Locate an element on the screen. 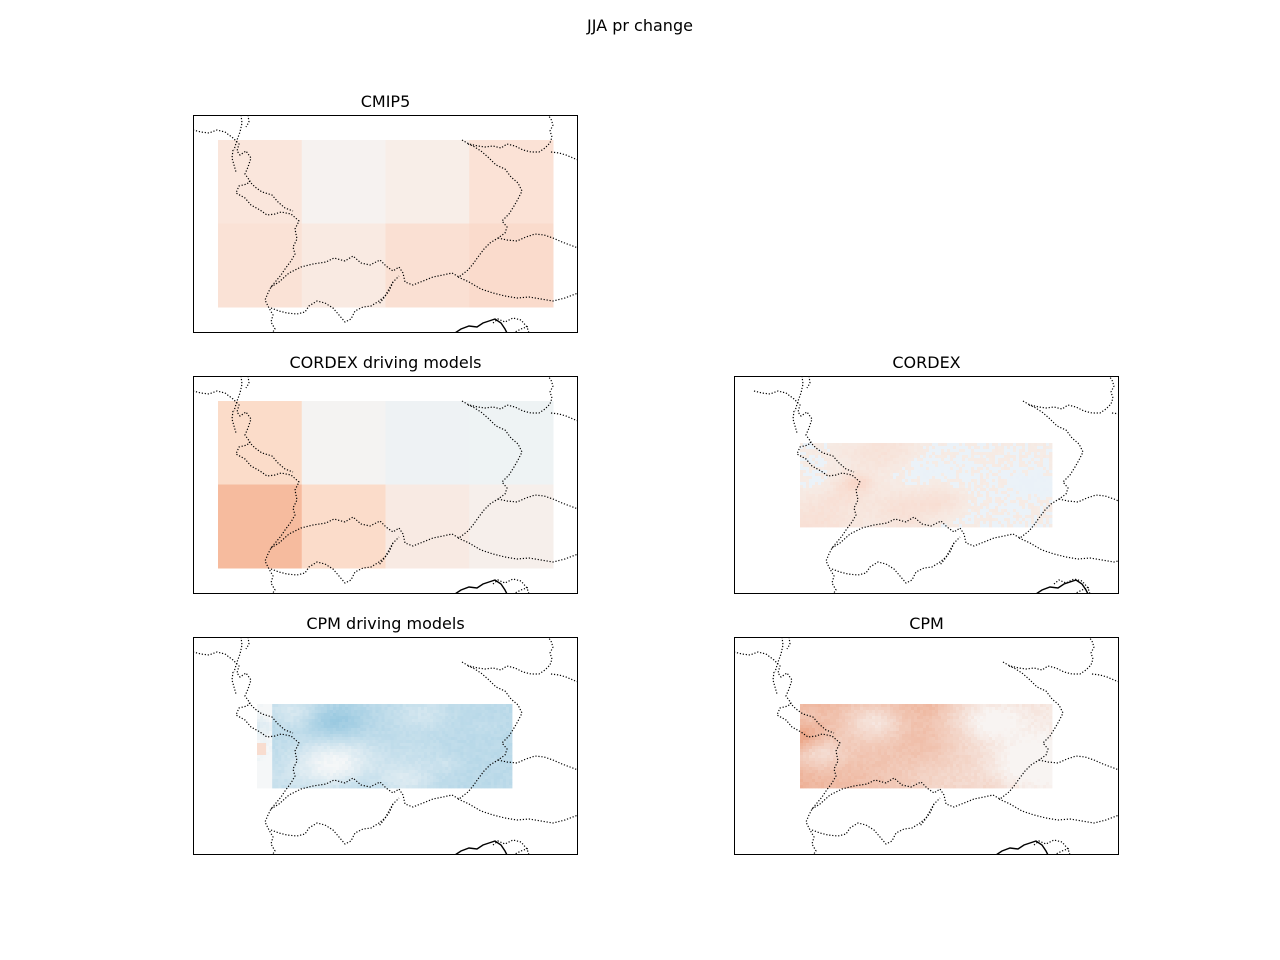 Image resolution: width=1280 pixels, height=960 pixels. map-panel-cpm-driving-models: CPM driving models is located at coordinates (385, 734).